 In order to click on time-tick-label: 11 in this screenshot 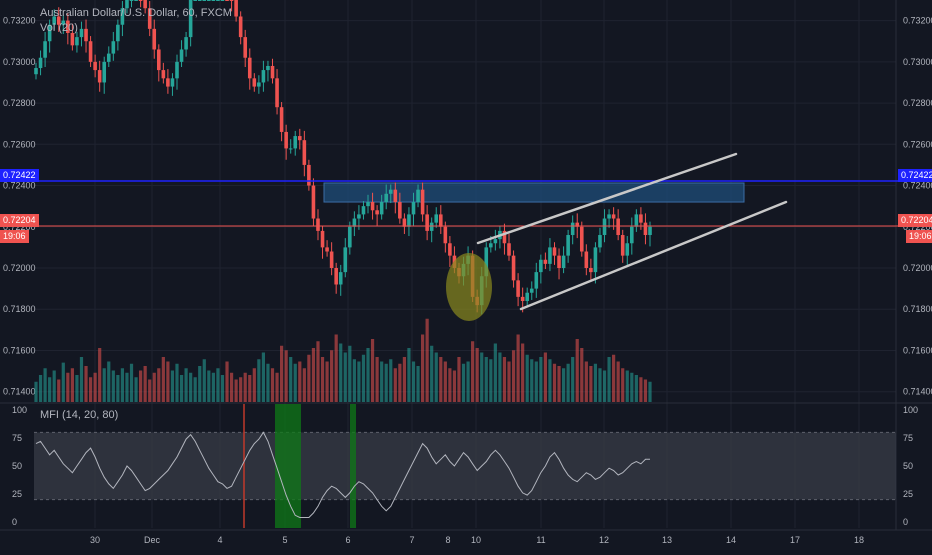, I will do `click(540, 540)`.